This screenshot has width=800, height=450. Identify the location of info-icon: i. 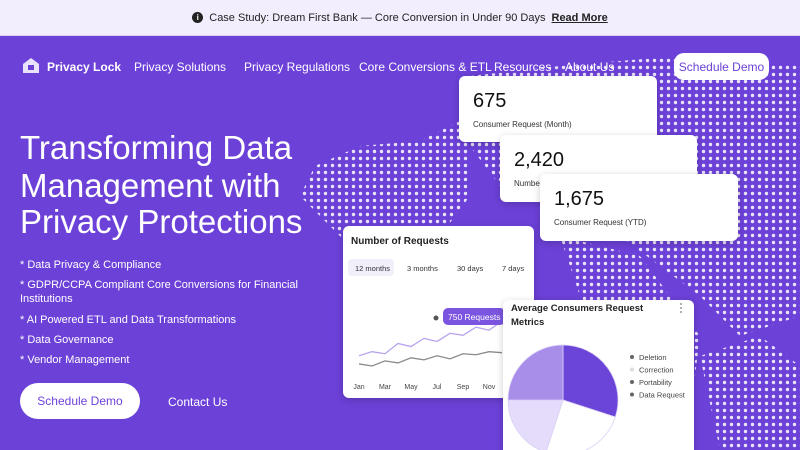
(198, 17).